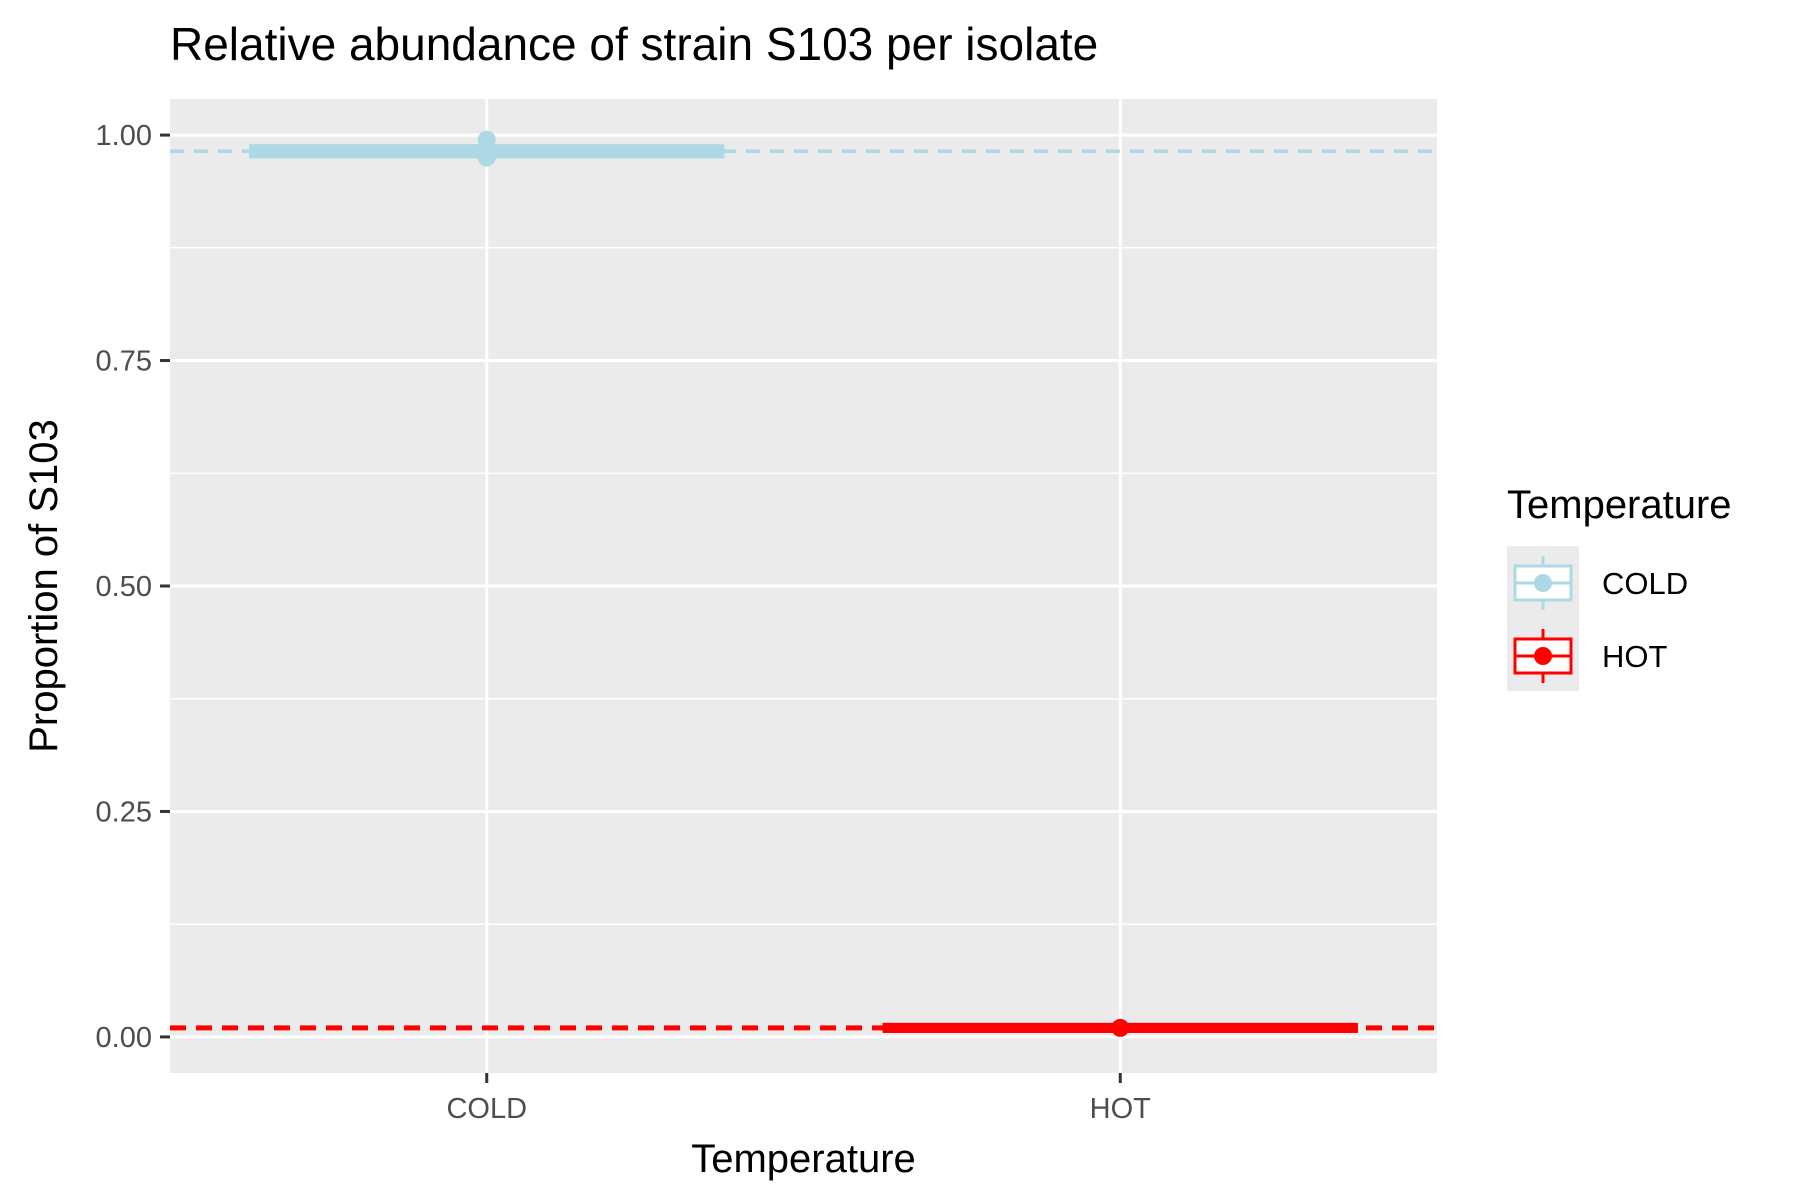 Image resolution: width=1800 pixels, height=1200 pixels. I want to click on y-tick-label: 0.00, so click(124, 1038).